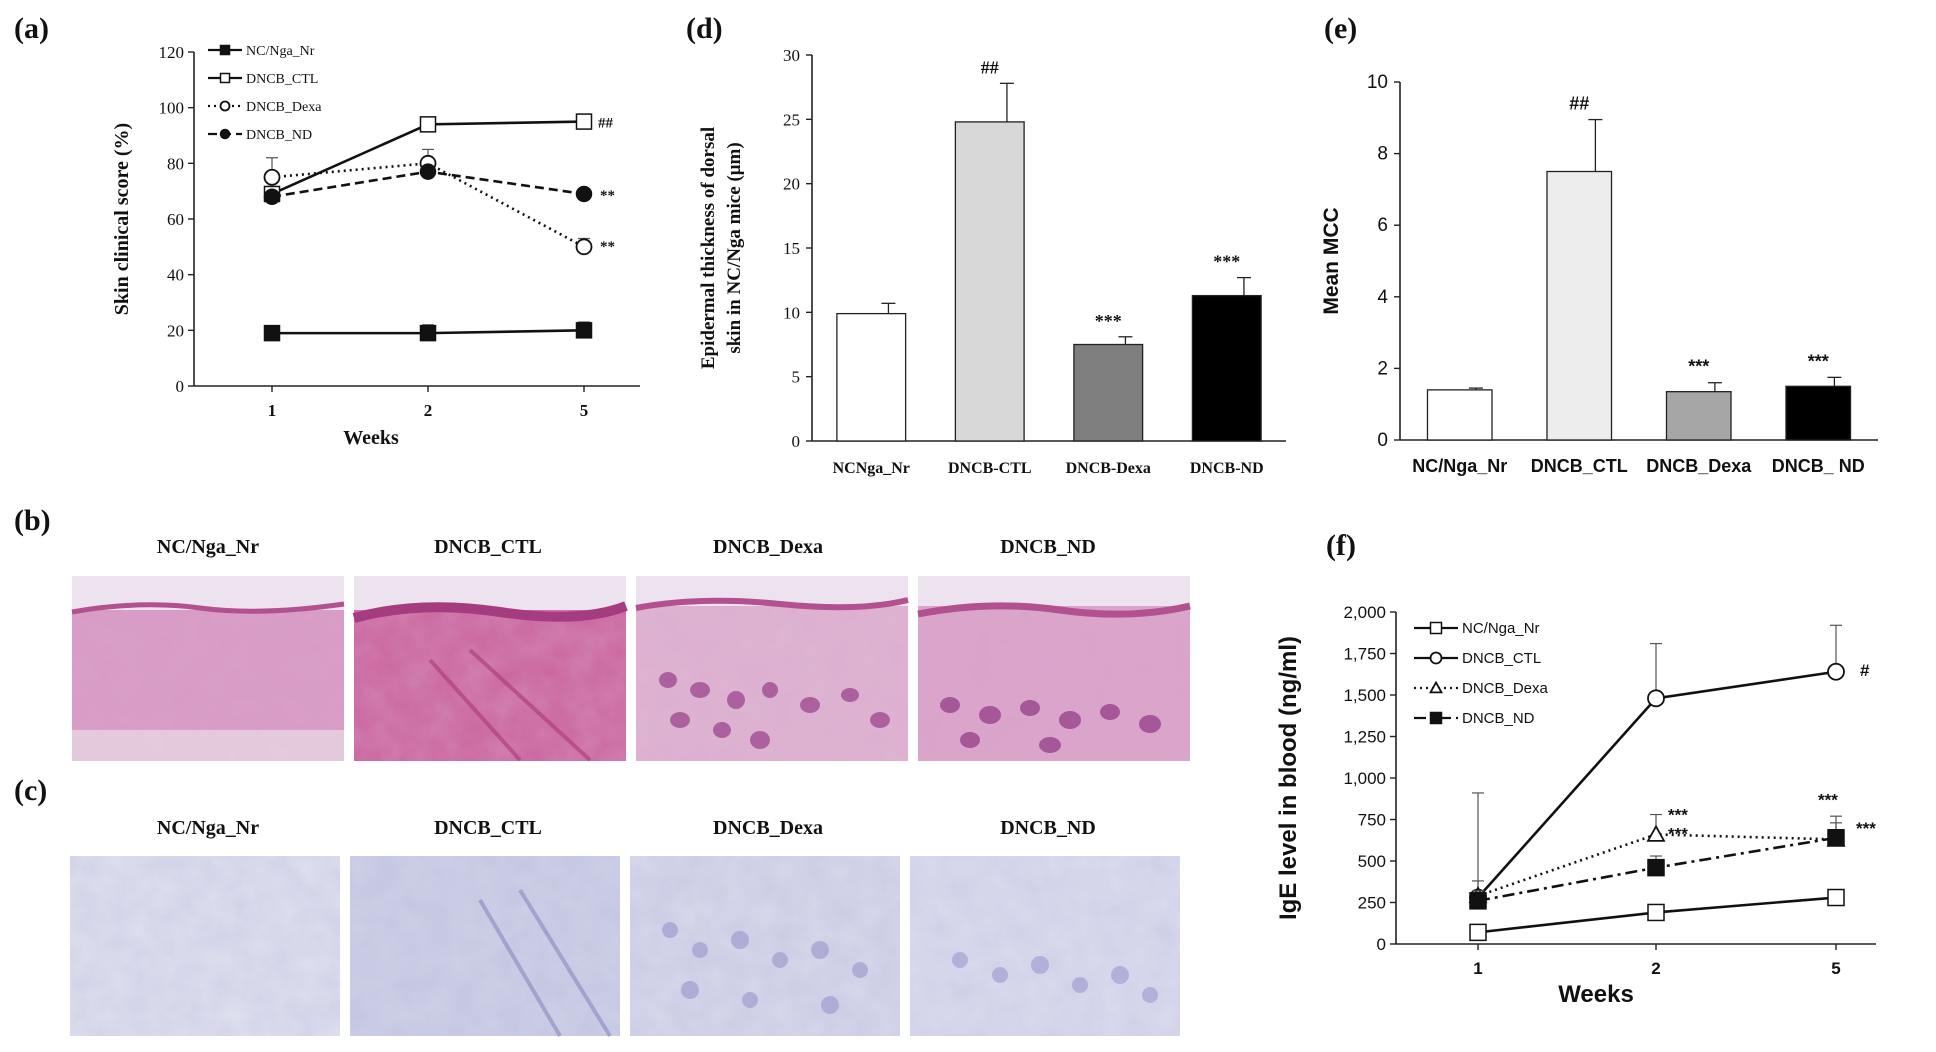  What do you see at coordinates (791, 248) in the screenshot?
I see `y-tick-label: 15` at bounding box center [791, 248].